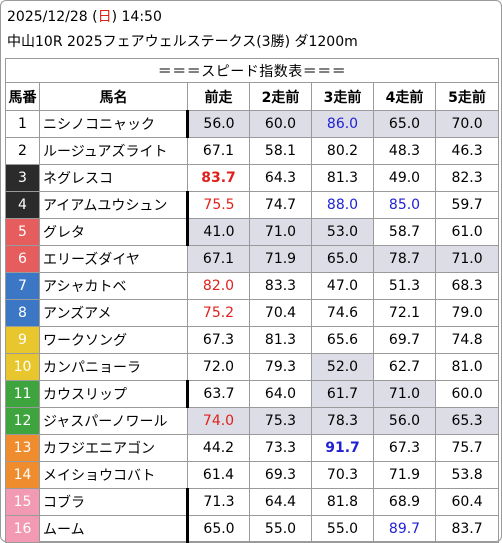  Describe the element at coordinates (280, 124) in the screenshot. I see `speed-index-value: 60.0` at that location.